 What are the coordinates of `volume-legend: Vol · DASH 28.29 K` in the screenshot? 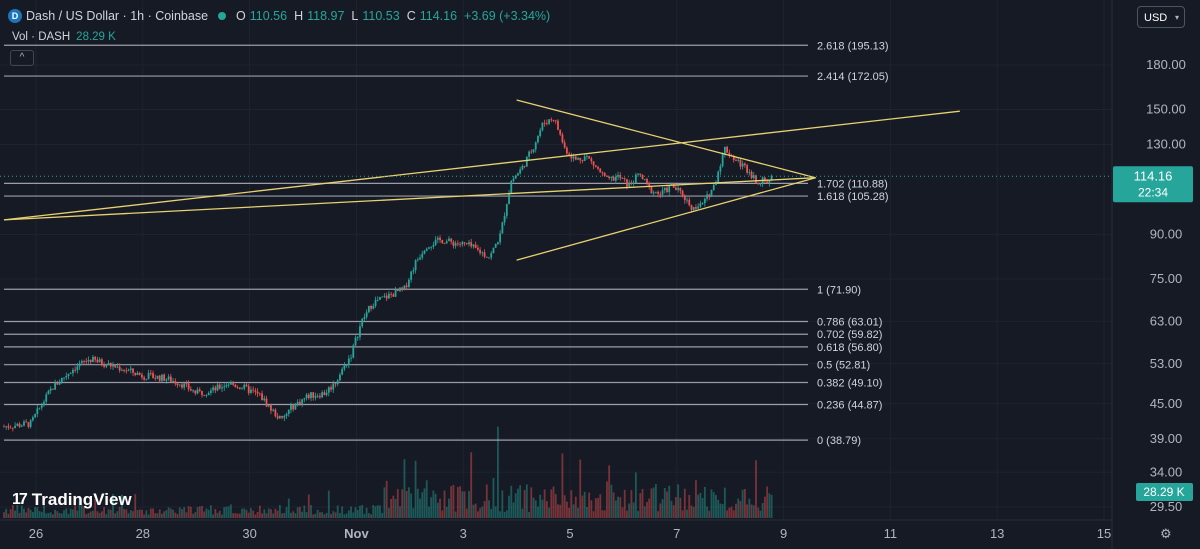 It's located at (64, 37).